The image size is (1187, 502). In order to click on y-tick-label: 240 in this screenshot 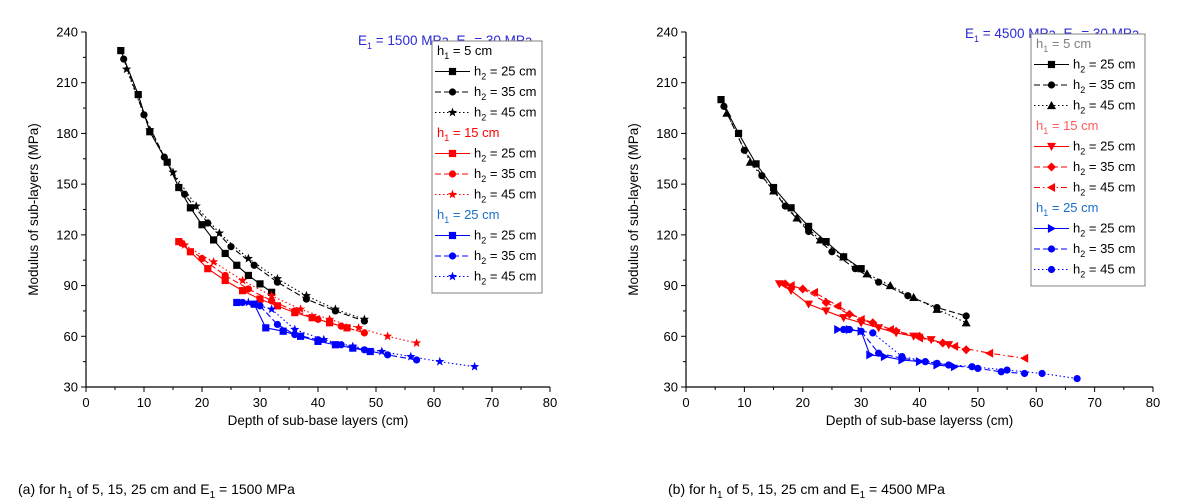, I will do `click(67, 32)`.